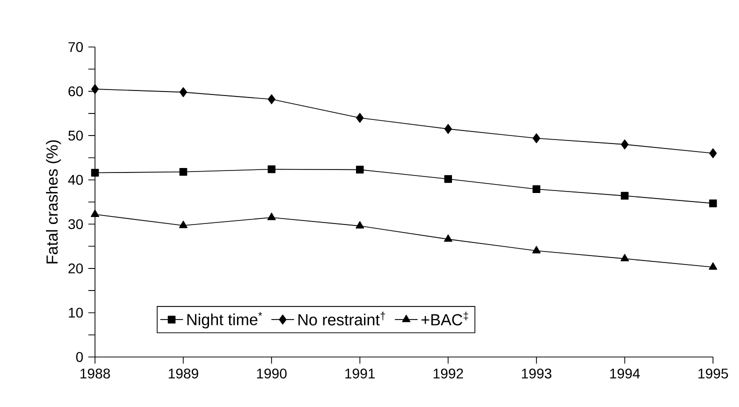 The width and height of the screenshot is (739, 407). I want to click on x-tick-label: 1990, so click(272, 373).